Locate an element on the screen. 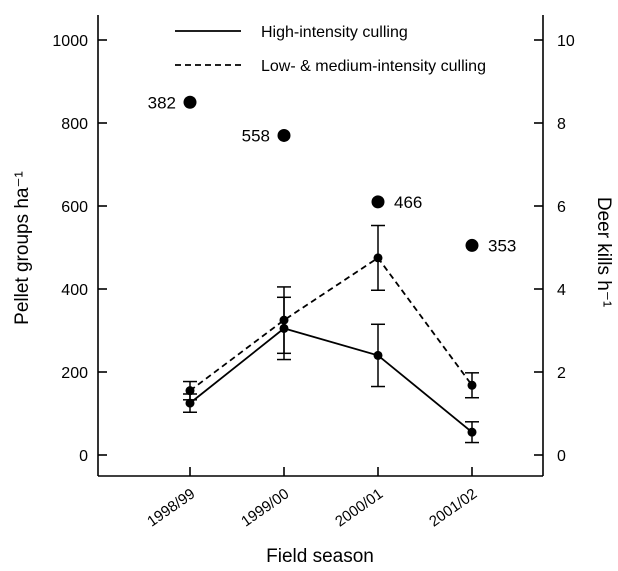 Image resolution: width=618 pixels, height=571 pixels. deer-kill-label: 382 is located at coordinates (162, 102).